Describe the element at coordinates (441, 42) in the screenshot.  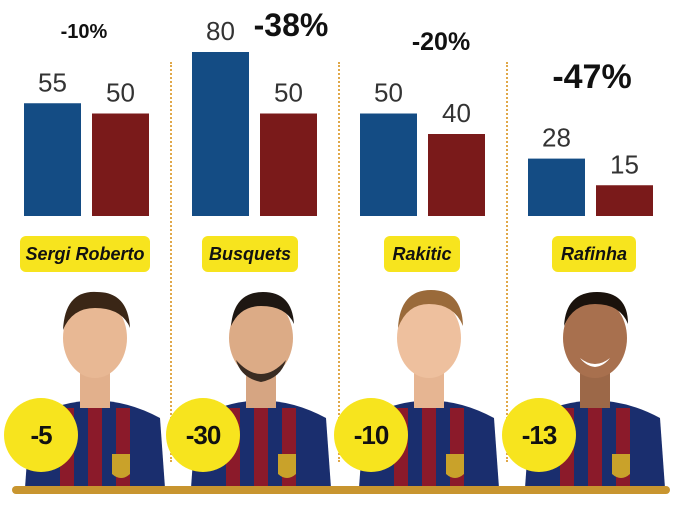
I see `percent-change-label: -20%` at that location.